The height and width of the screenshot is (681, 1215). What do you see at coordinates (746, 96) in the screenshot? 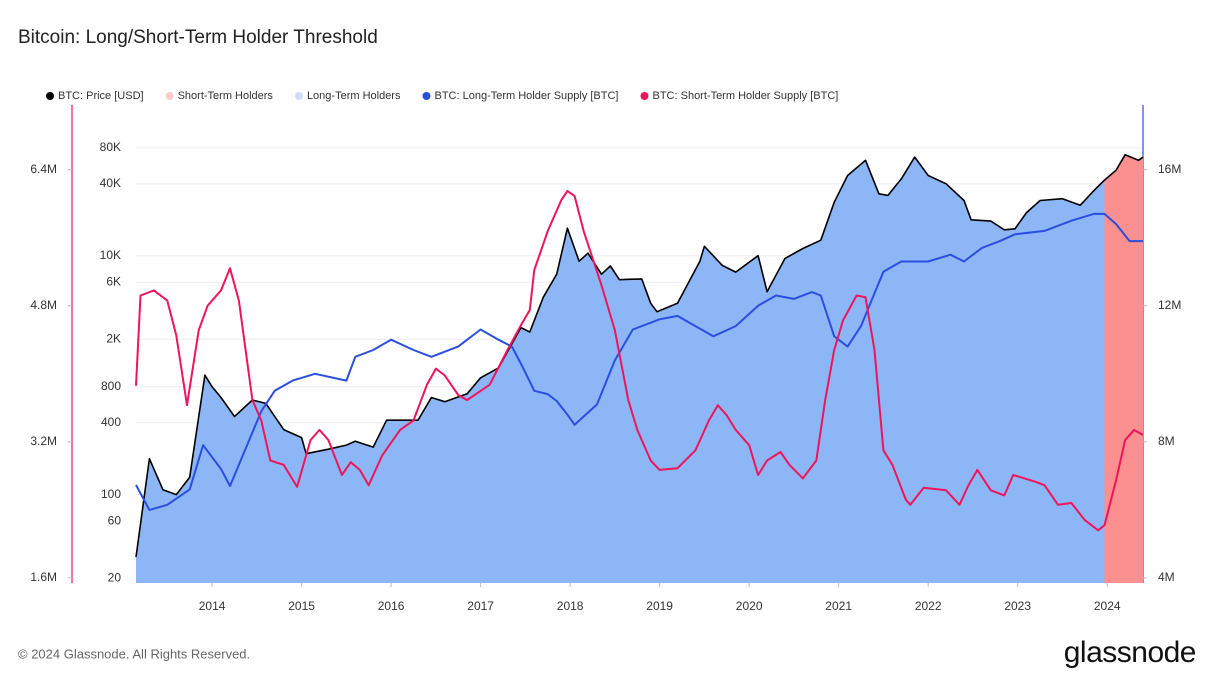
I see `legend-label: BTC: Short-Term Holder Supply [BTC]` at bounding box center [746, 96].